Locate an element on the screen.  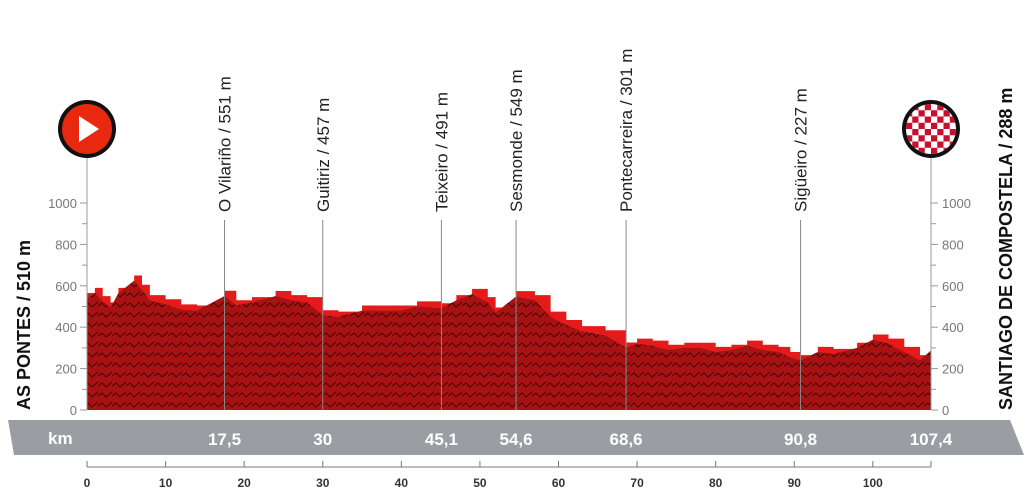
start-label: AS PONTES / 510 m is located at coordinates (24, 325).